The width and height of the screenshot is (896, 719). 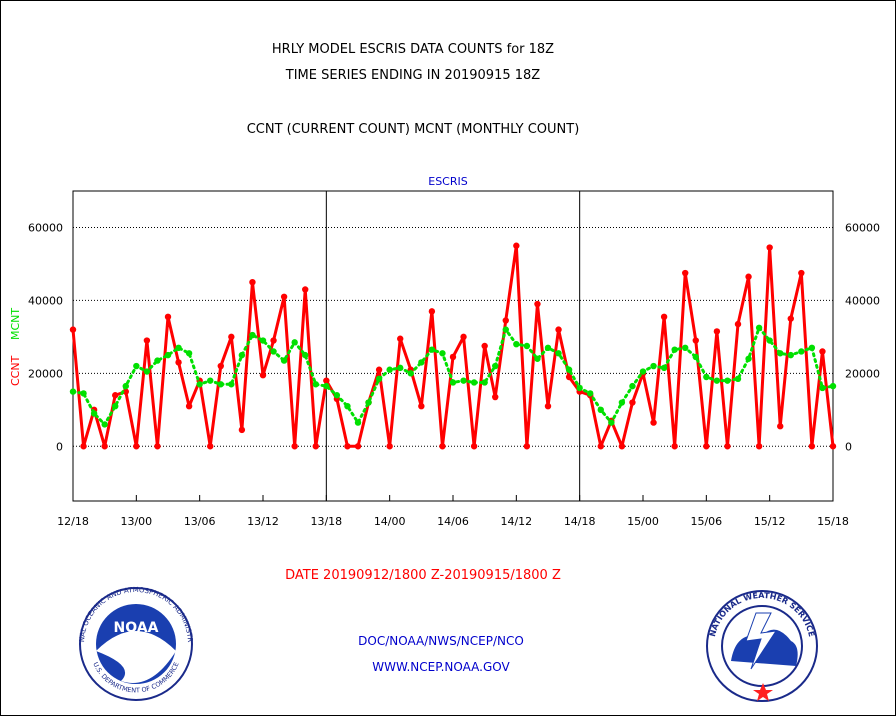 I want to click on y-axis-label-mcnt: MCNT, so click(x=15, y=324).